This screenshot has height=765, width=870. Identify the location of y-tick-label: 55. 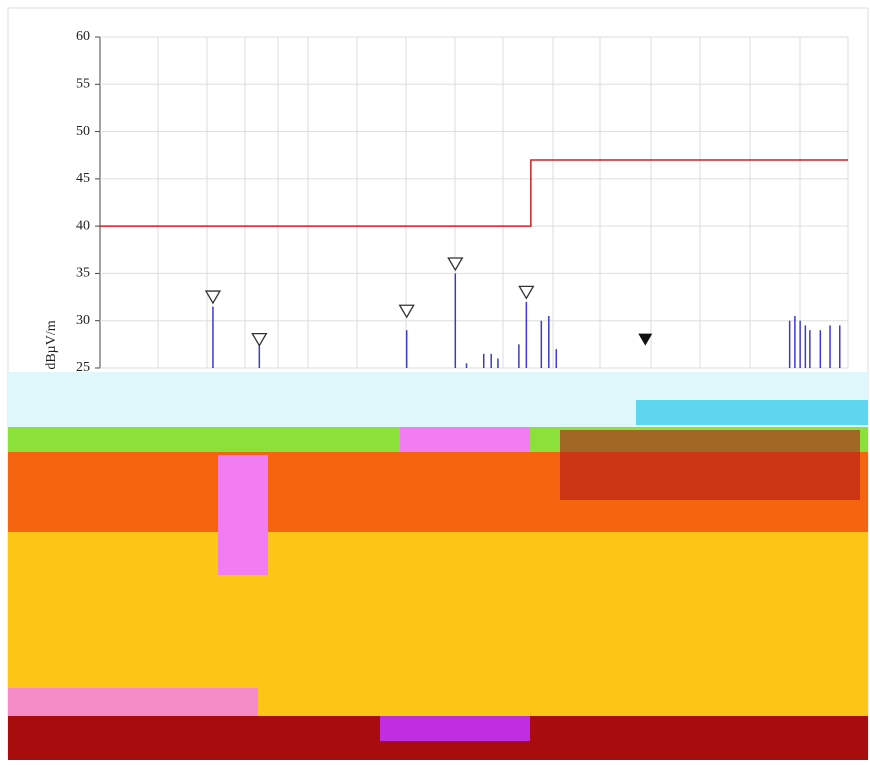
(83, 84).